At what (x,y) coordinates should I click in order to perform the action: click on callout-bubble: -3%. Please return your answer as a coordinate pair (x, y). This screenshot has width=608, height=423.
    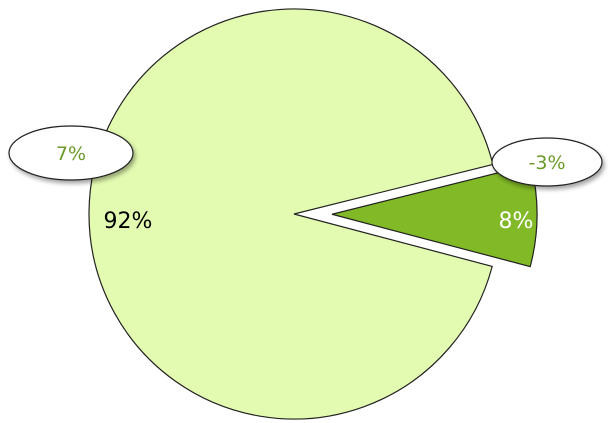
    Looking at the image, I should click on (547, 162).